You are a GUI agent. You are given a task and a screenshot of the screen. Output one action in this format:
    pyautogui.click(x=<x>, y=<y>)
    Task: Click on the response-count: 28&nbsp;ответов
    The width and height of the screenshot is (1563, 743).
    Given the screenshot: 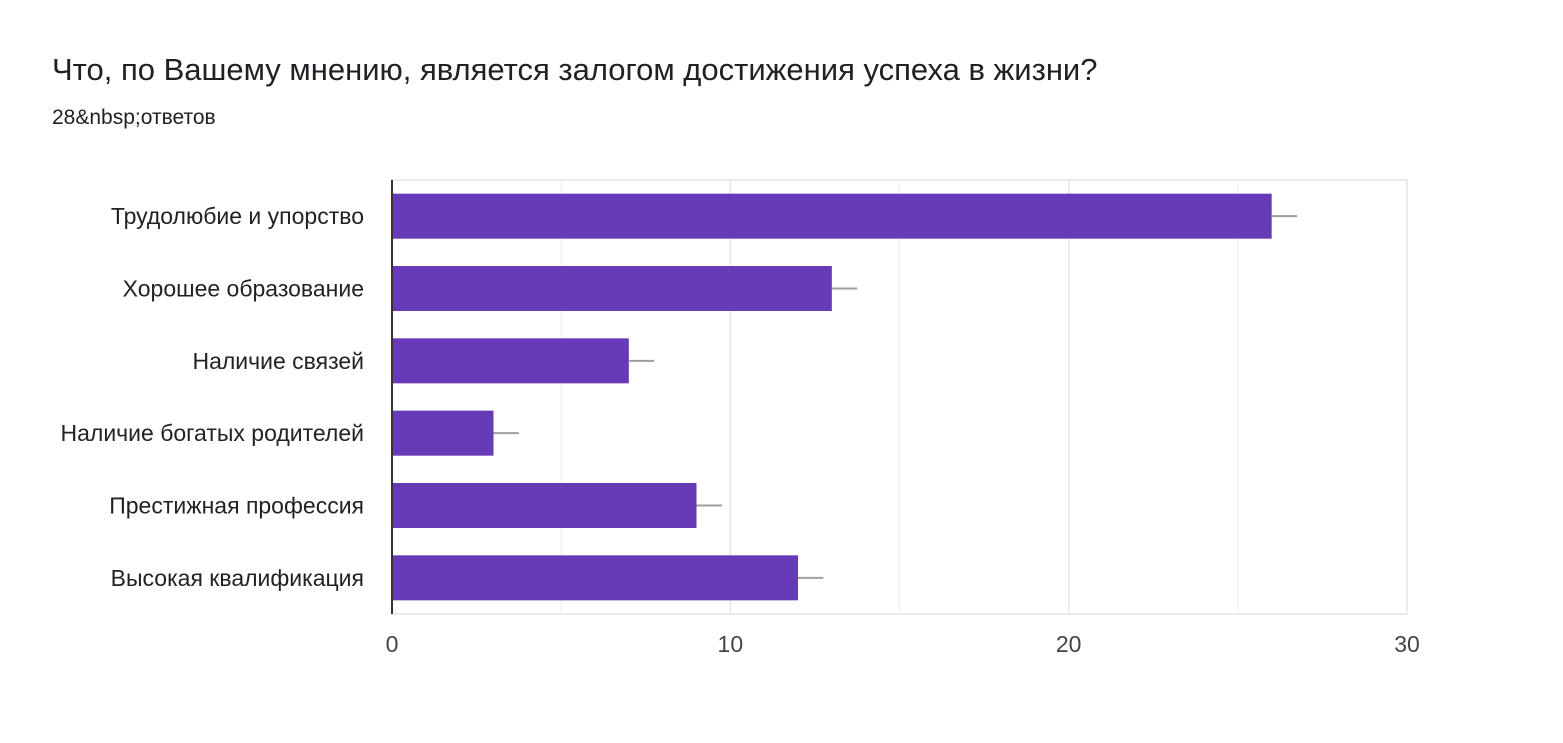 What is the action you would take?
    pyautogui.click(x=134, y=117)
    